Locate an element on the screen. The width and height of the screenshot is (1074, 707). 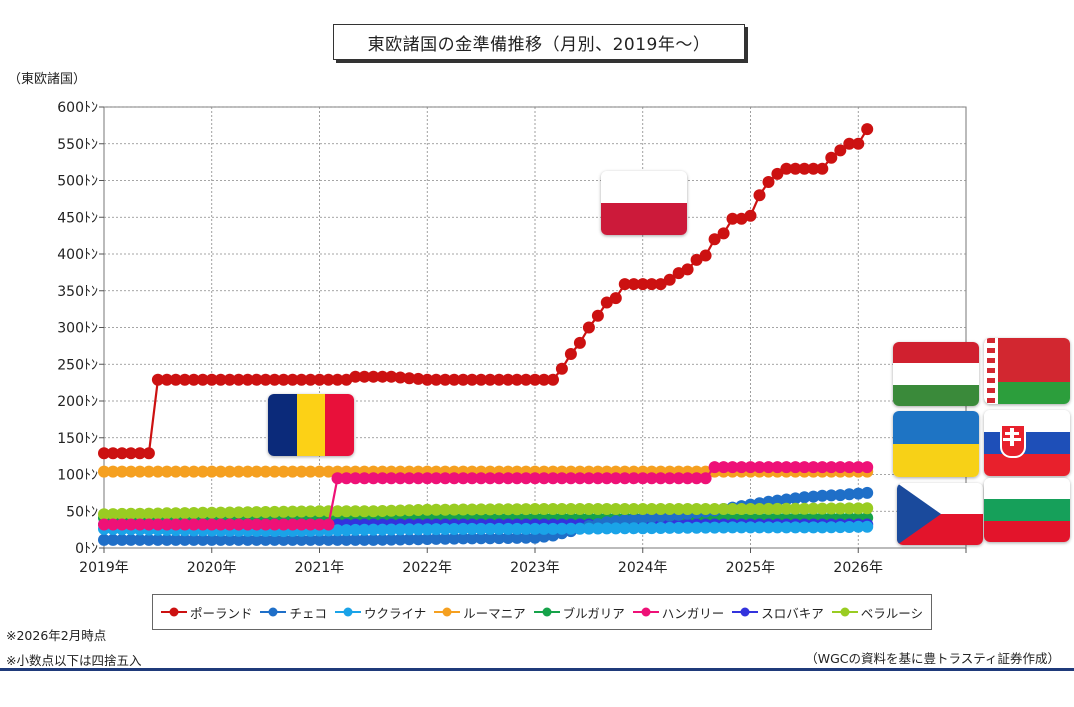
y-tick-label: 400ﾄﾝ is located at coordinates (77, 255).